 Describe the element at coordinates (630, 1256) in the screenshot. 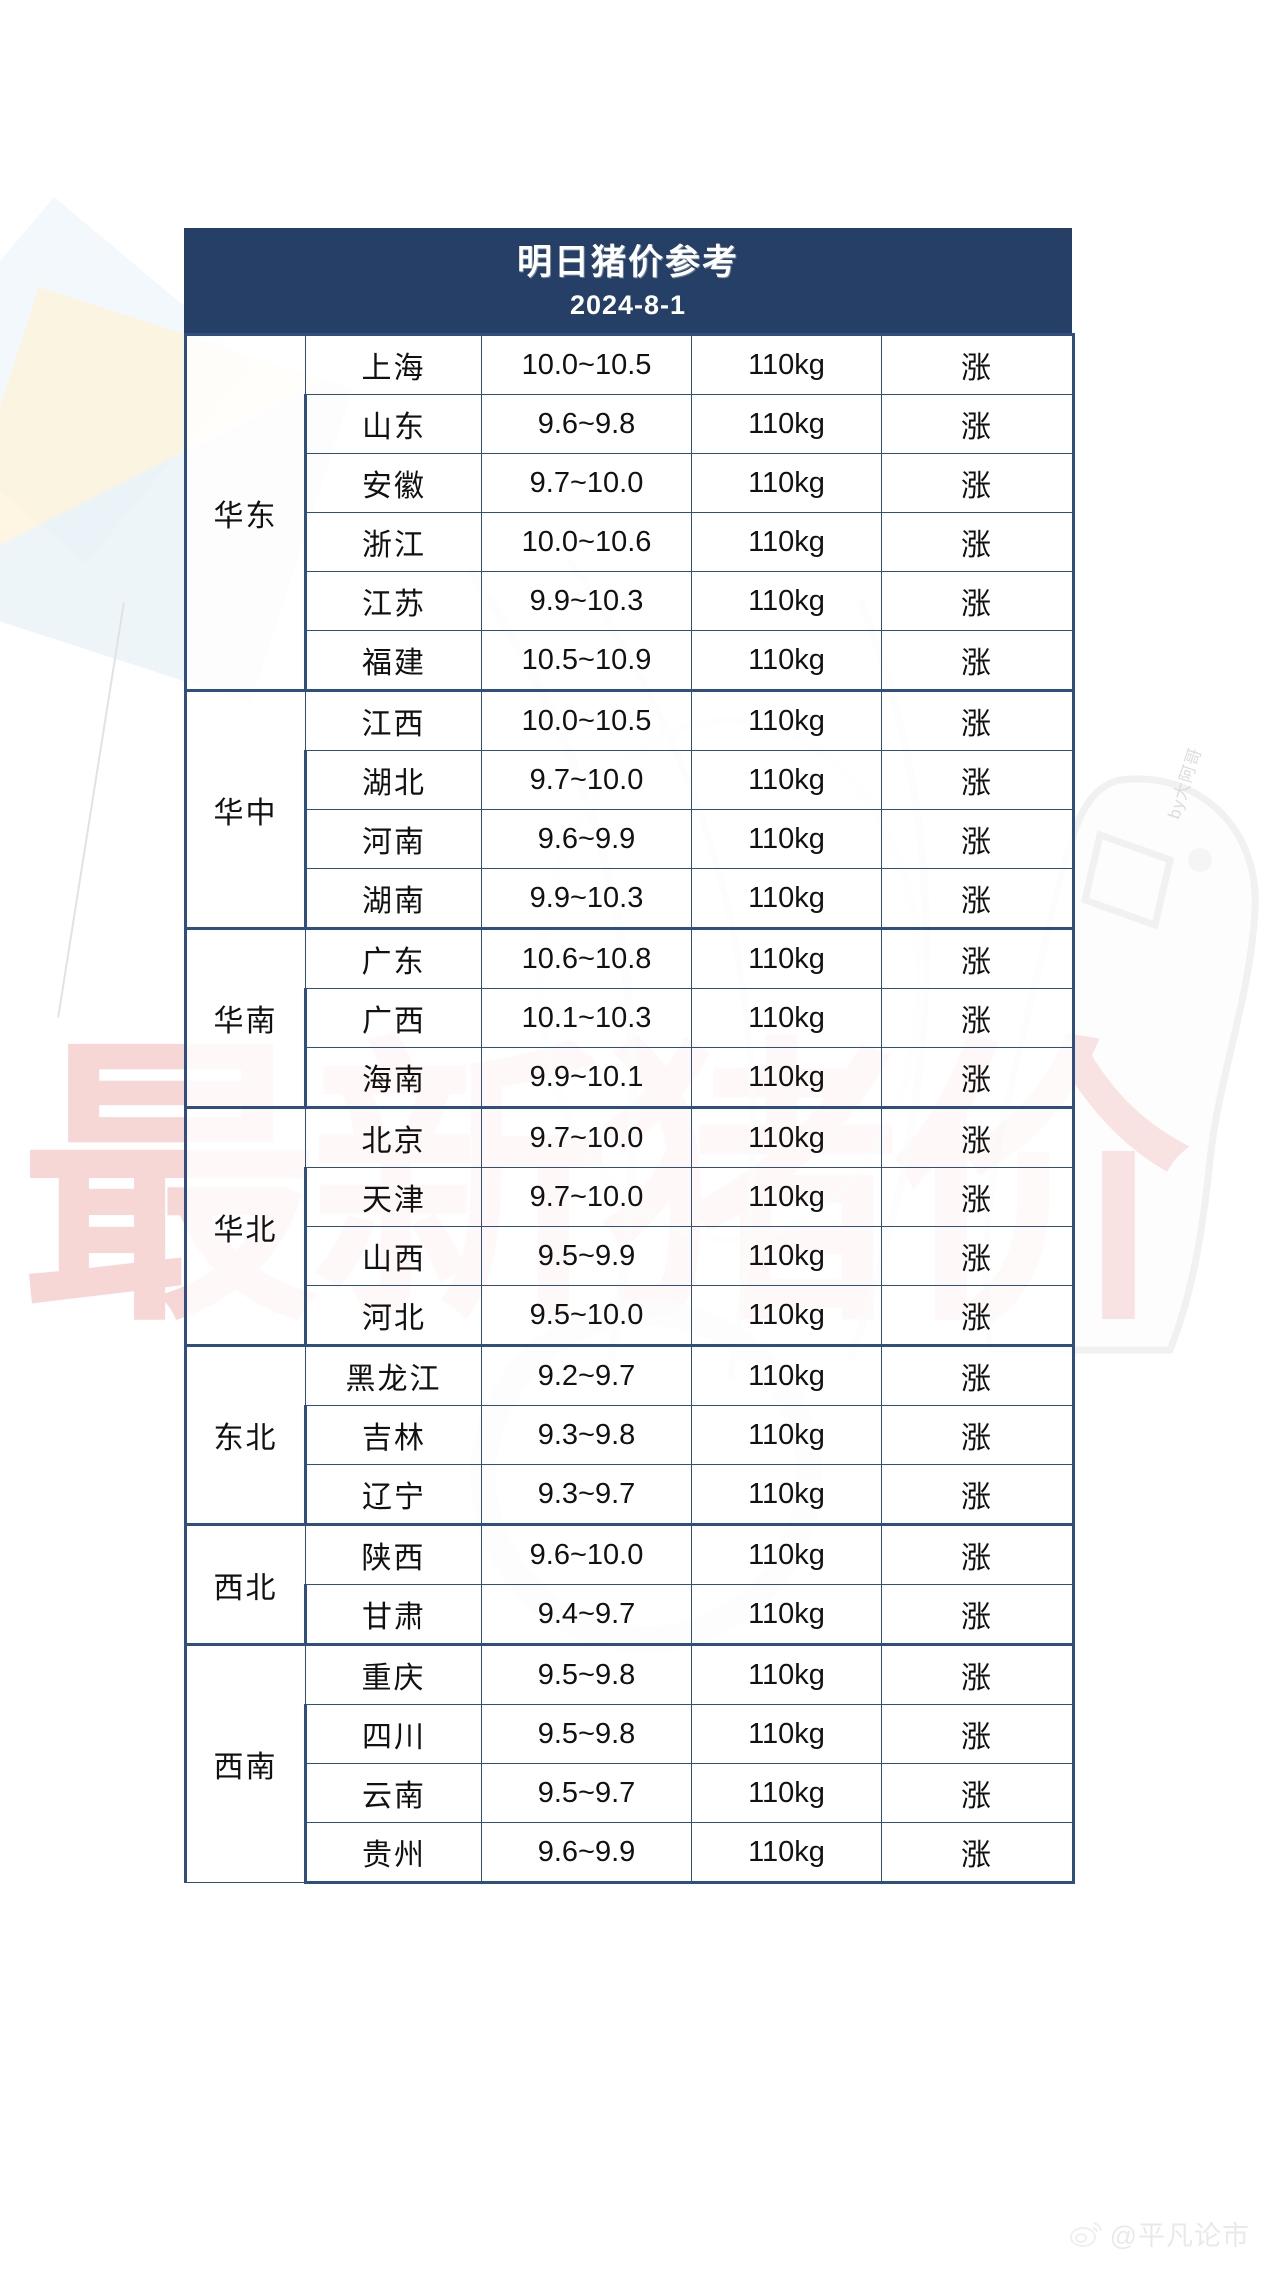

I see `table-row: 山西 9.5~9.9 110kg 涨` at that location.